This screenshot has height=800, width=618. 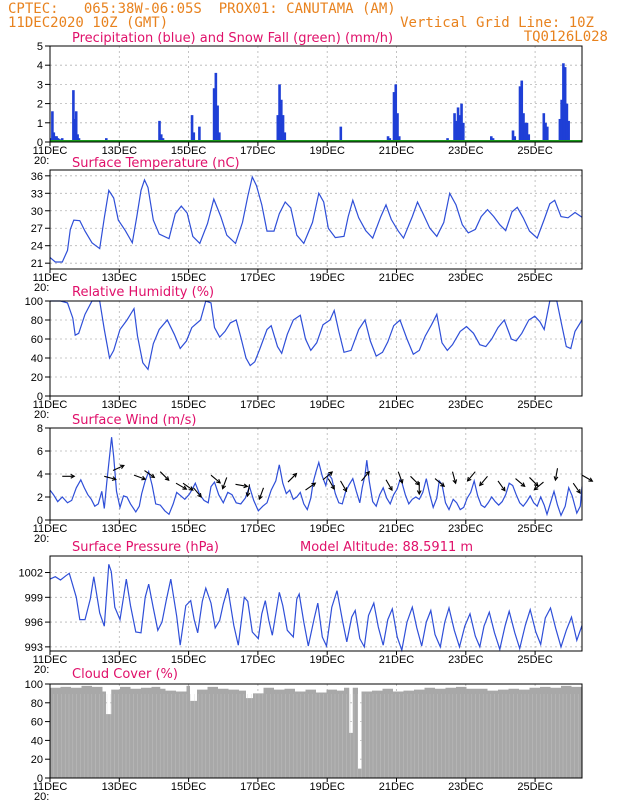 I want to click on x-tick-label: 19DEC, so click(x=327, y=660).